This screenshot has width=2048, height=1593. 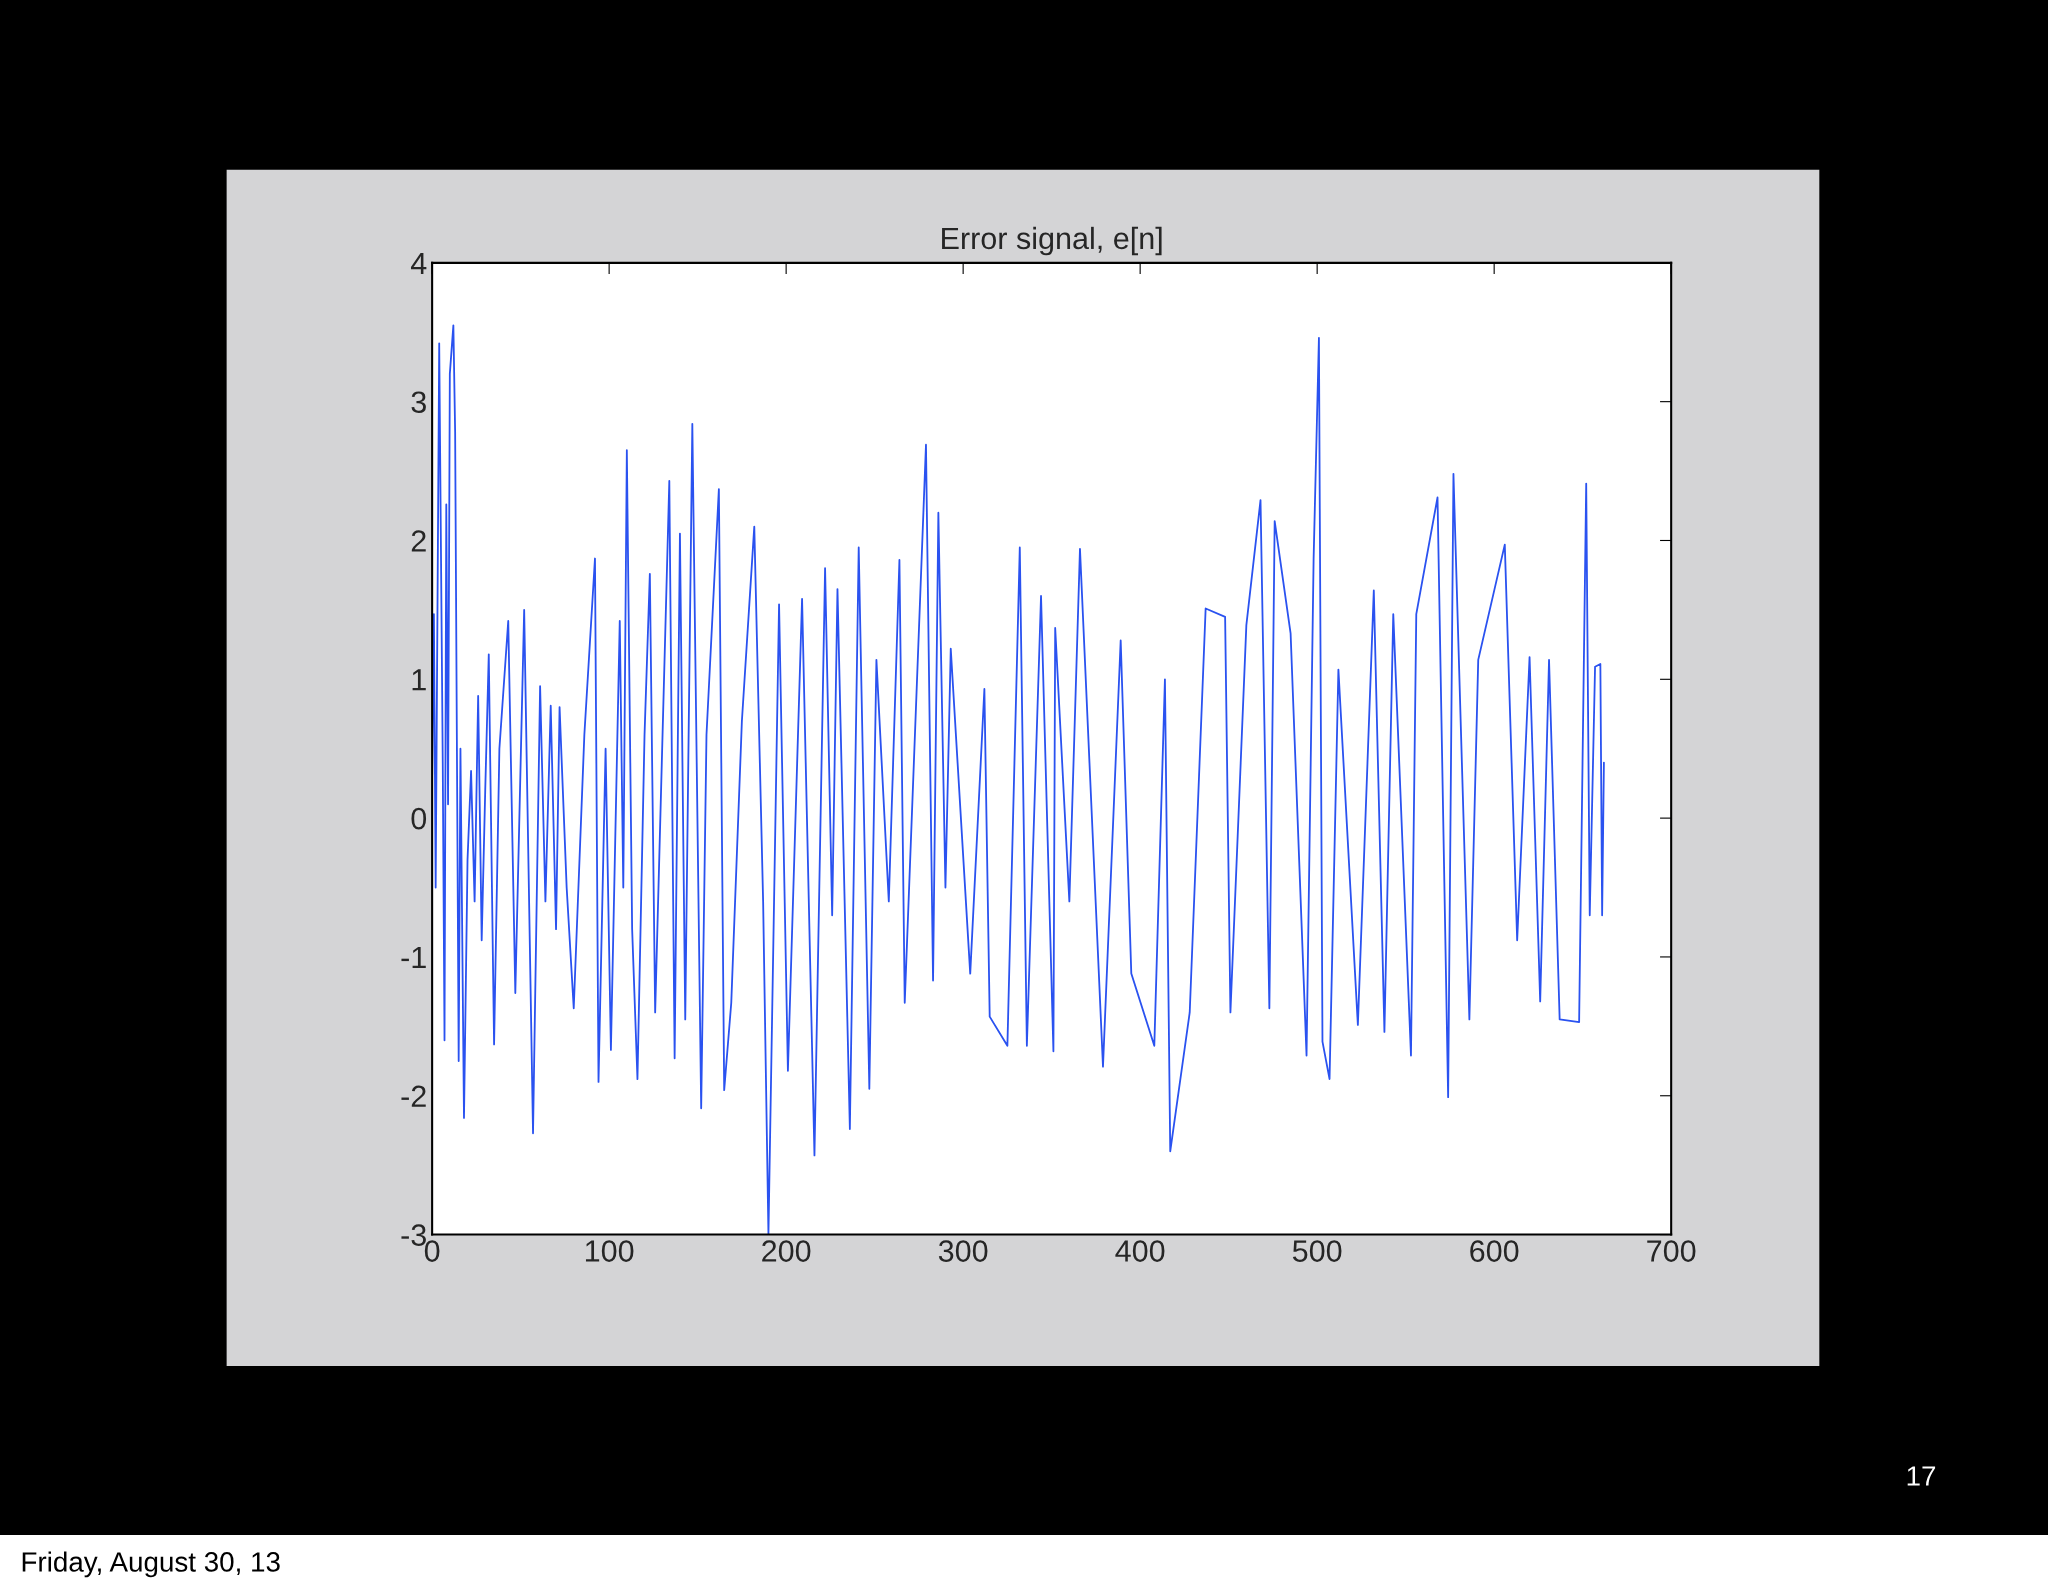 I want to click on text: Friday, August 30, 13, so click(x=151, y=1564).